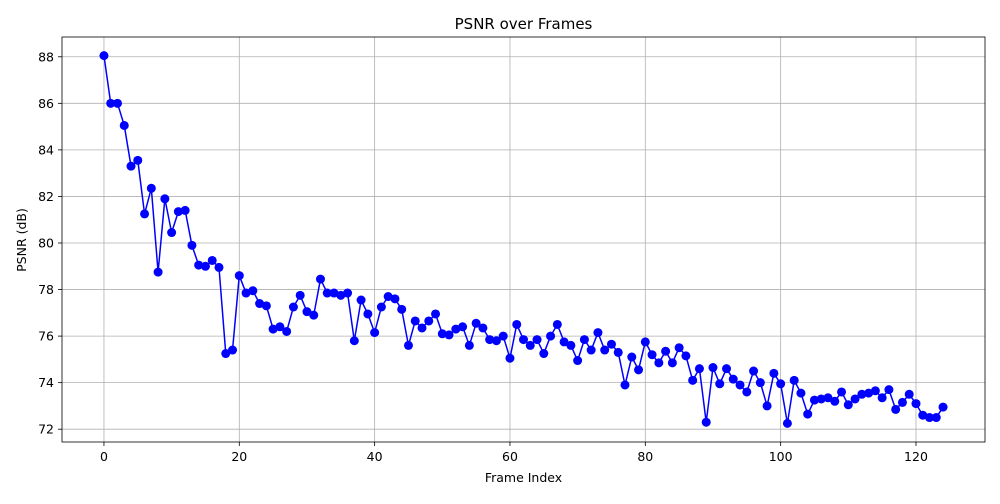 This screenshot has width=1000, height=504. What do you see at coordinates (46, 242) in the screenshot?
I see `y-tick-label: 80` at bounding box center [46, 242].